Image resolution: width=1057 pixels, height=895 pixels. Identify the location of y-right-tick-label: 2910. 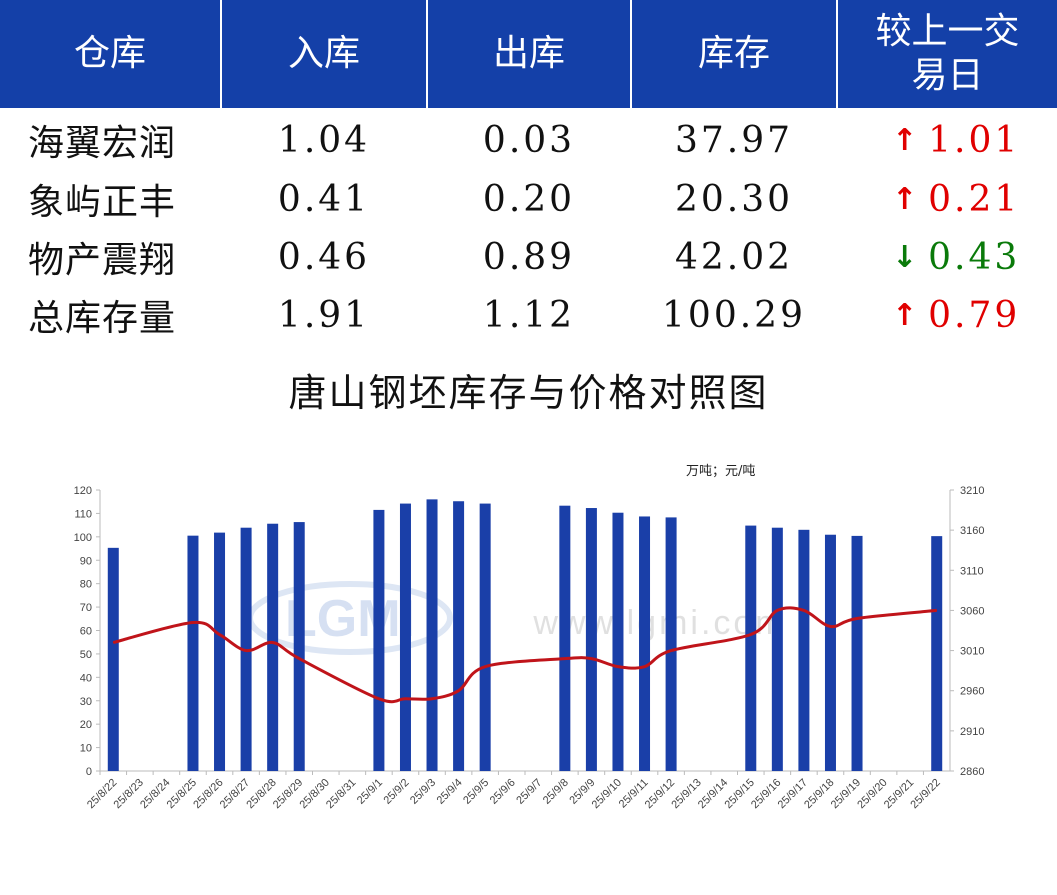
(972, 732).